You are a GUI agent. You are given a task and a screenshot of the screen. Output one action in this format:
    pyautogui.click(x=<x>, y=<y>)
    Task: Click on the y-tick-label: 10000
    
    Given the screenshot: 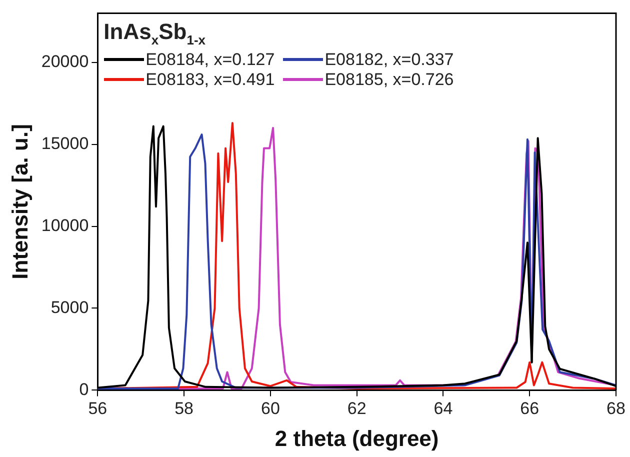 What is the action you would take?
    pyautogui.click(x=65, y=225)
    